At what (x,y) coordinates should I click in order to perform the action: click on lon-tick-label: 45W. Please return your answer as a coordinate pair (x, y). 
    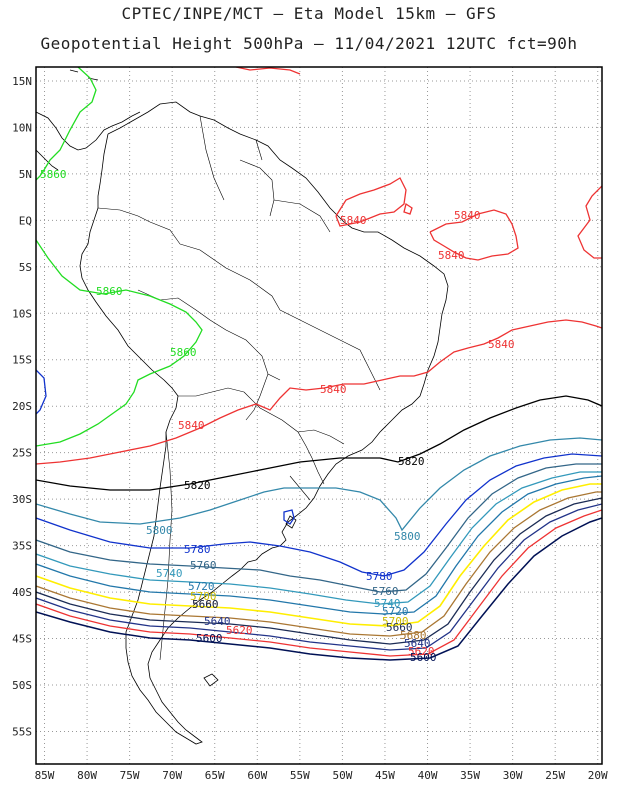
    Looking at the image, I should click on (385, 775).